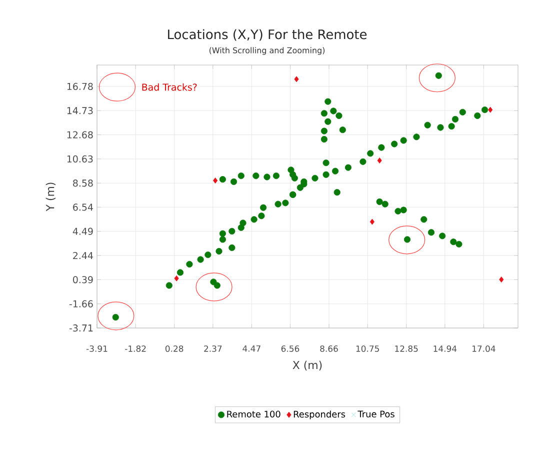 The height and width of the screenshot is (455, 534). Describe the element at coordinates (80, 134) in the screenshot. I see `y-tick-label: 12.68` at that location.